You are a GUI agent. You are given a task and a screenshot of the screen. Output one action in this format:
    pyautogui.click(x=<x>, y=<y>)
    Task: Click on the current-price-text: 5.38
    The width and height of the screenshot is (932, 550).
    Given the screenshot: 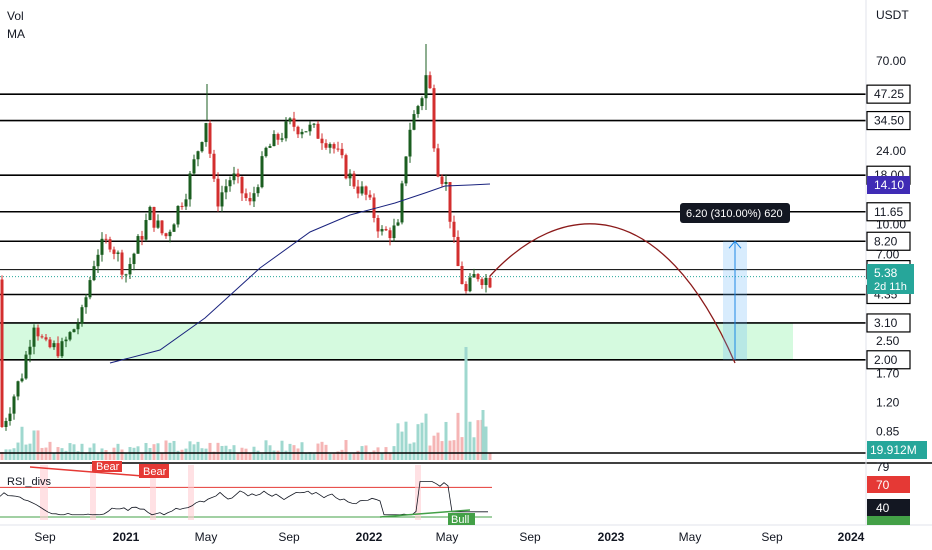 What is the action you would take?
    pyautogui.click(x=886, y=273)
    